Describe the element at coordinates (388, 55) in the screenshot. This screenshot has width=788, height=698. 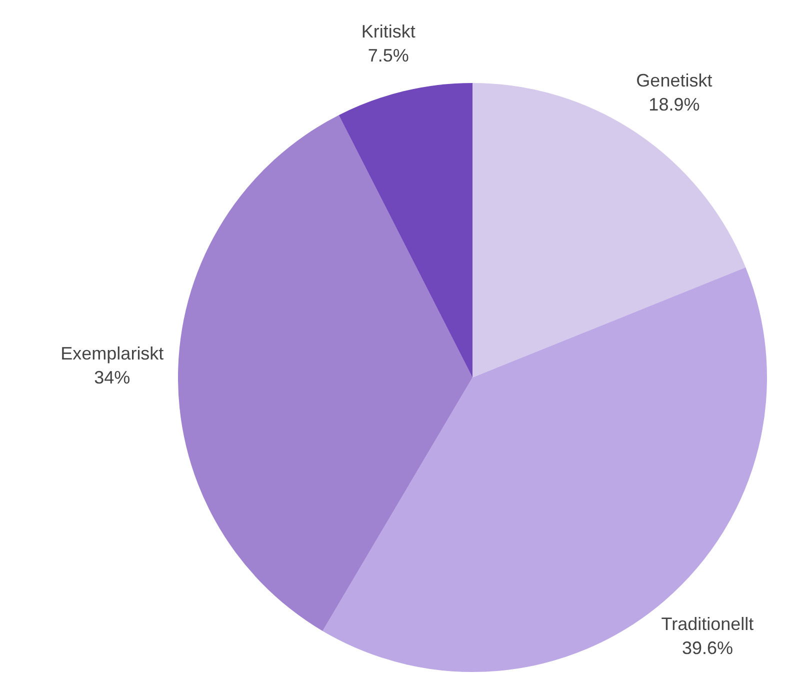
I see `data-label: 7.5%` at that location.